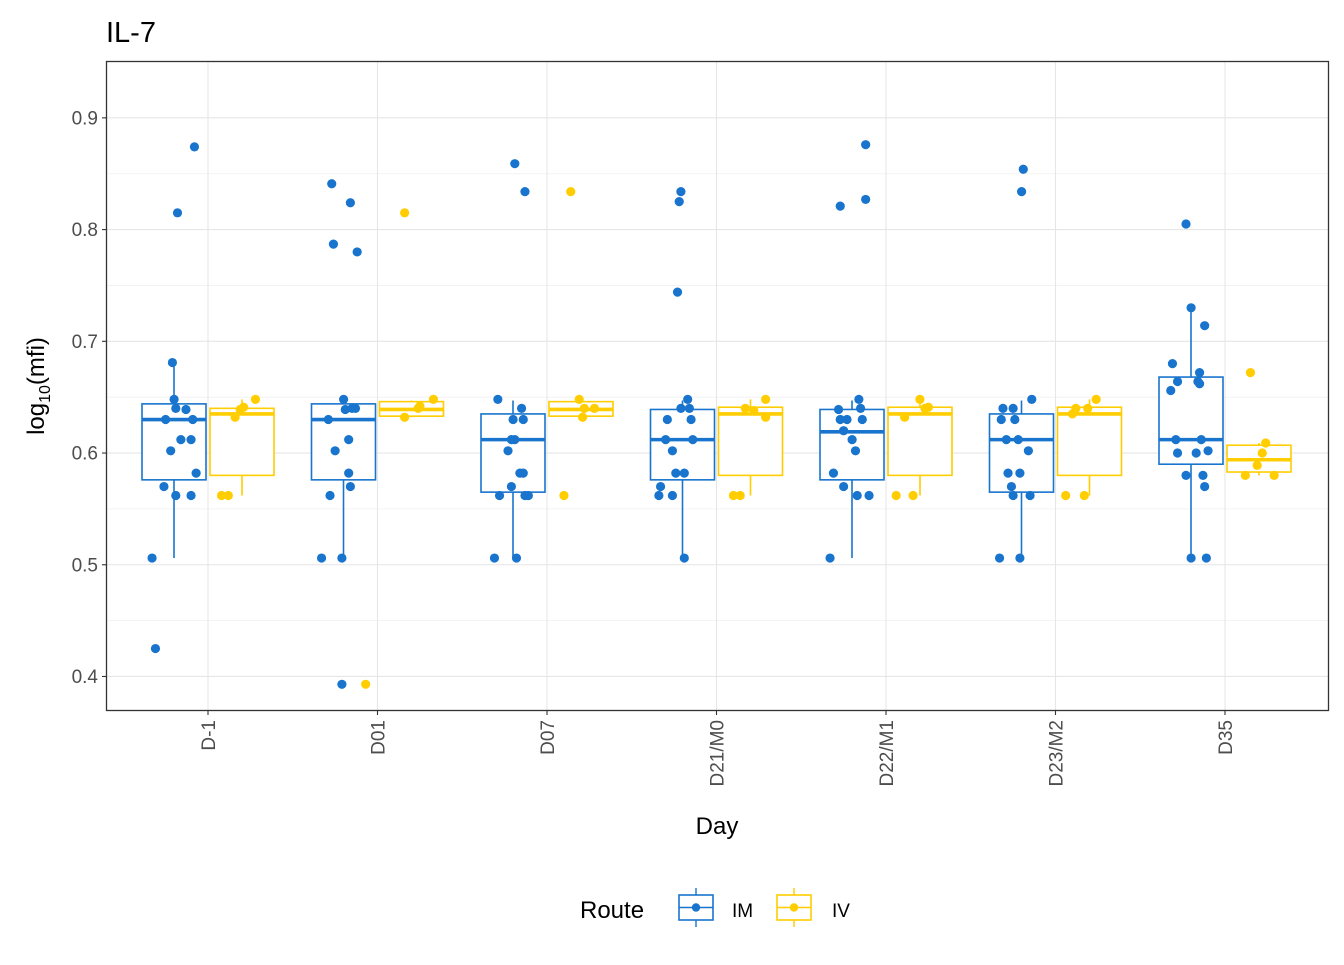 This screenshot has width=1344, height=965. Describe the element at coordinates (85, 454) in the screenshot. I see `y-tick-label: 0.6` at that location.